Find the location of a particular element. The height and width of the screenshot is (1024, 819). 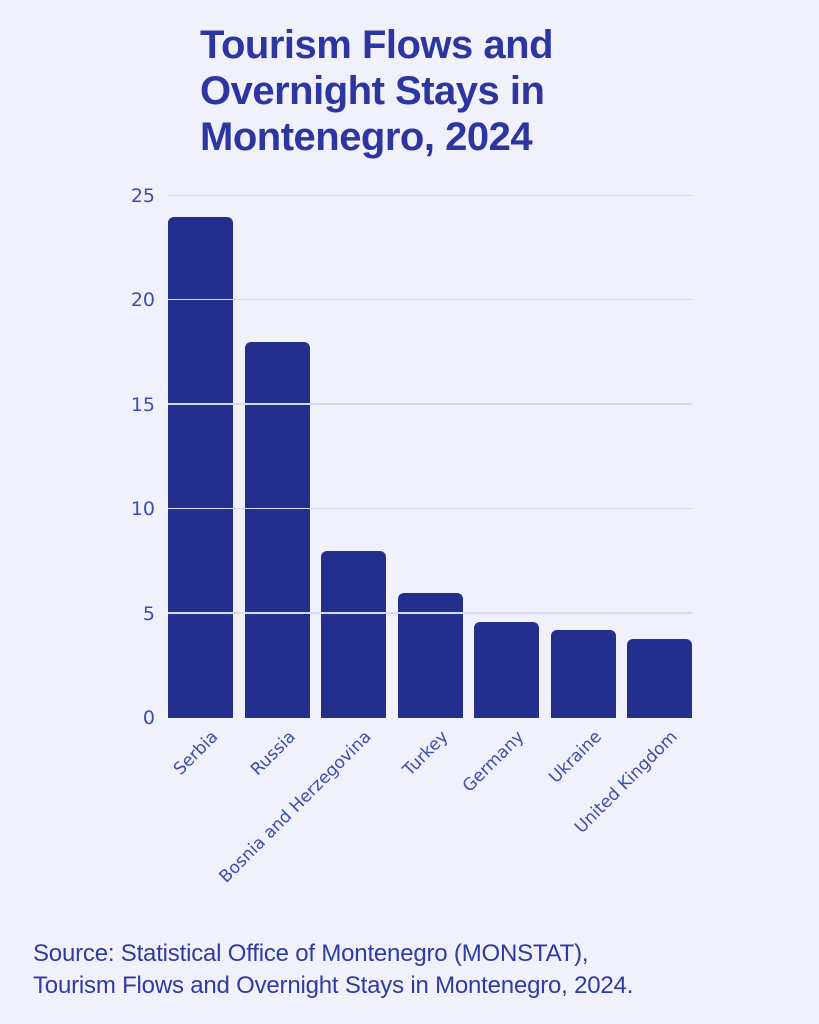

bar-ukraine is located at coordinates (583, 674).